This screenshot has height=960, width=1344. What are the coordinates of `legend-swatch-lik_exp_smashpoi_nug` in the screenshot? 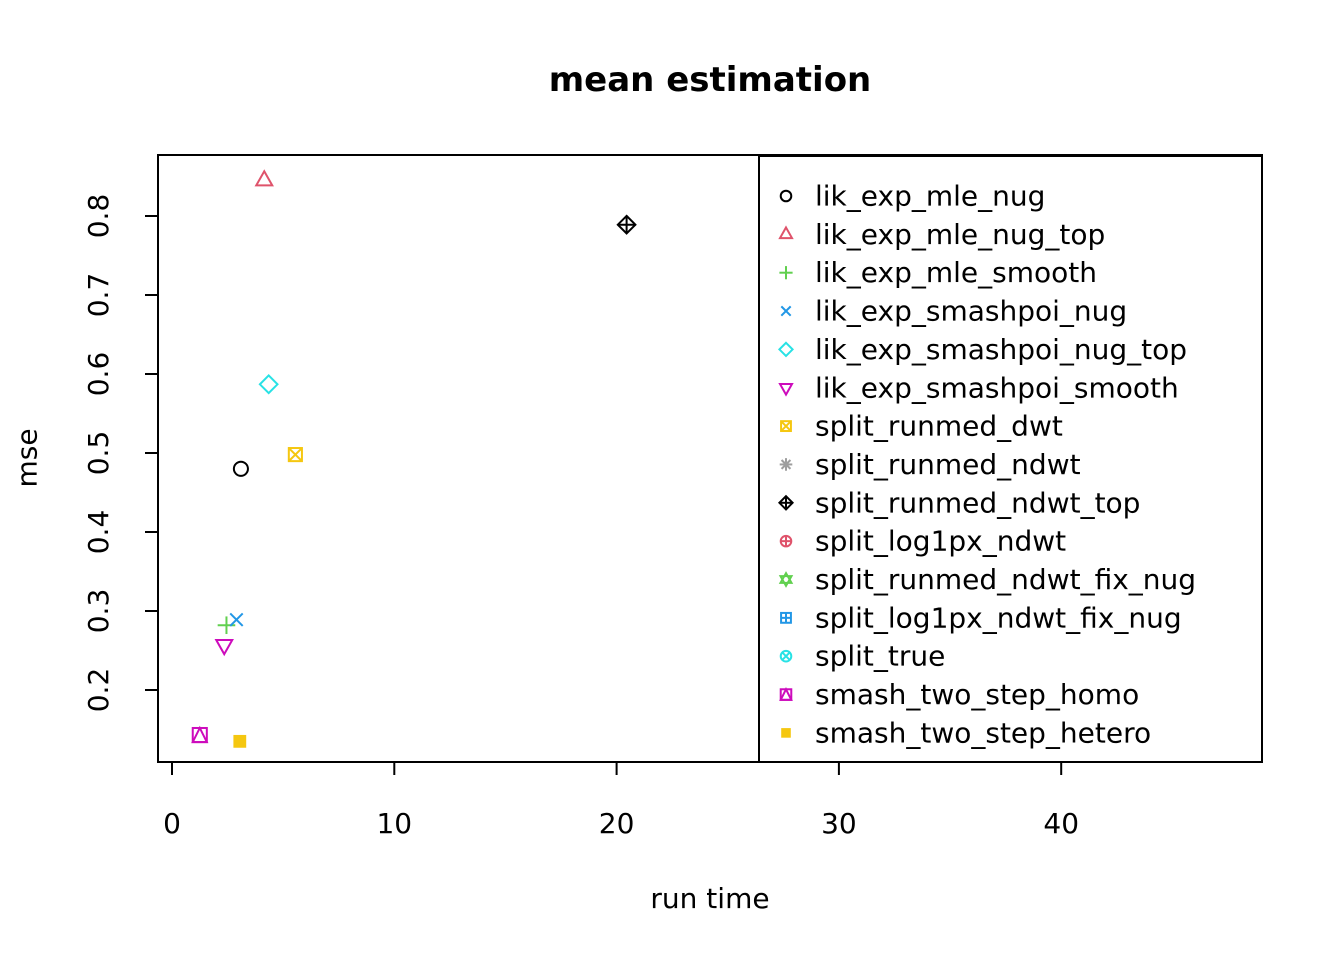 It's located at (786, 311).